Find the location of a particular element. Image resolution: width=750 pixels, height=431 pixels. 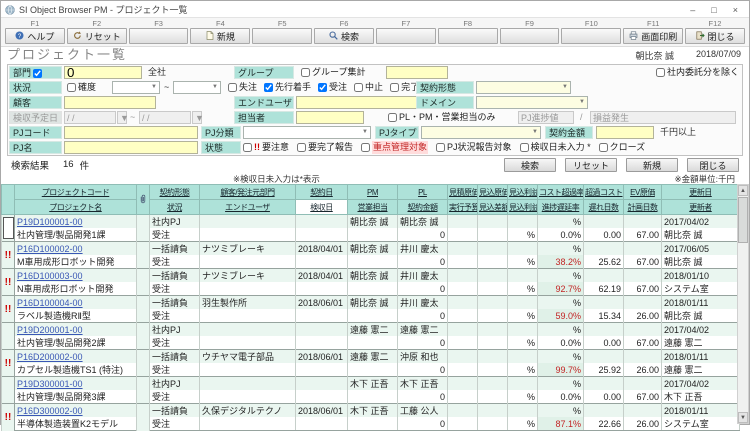

fkey-button-f12: 閉じる is located at coordinates (715, 36).